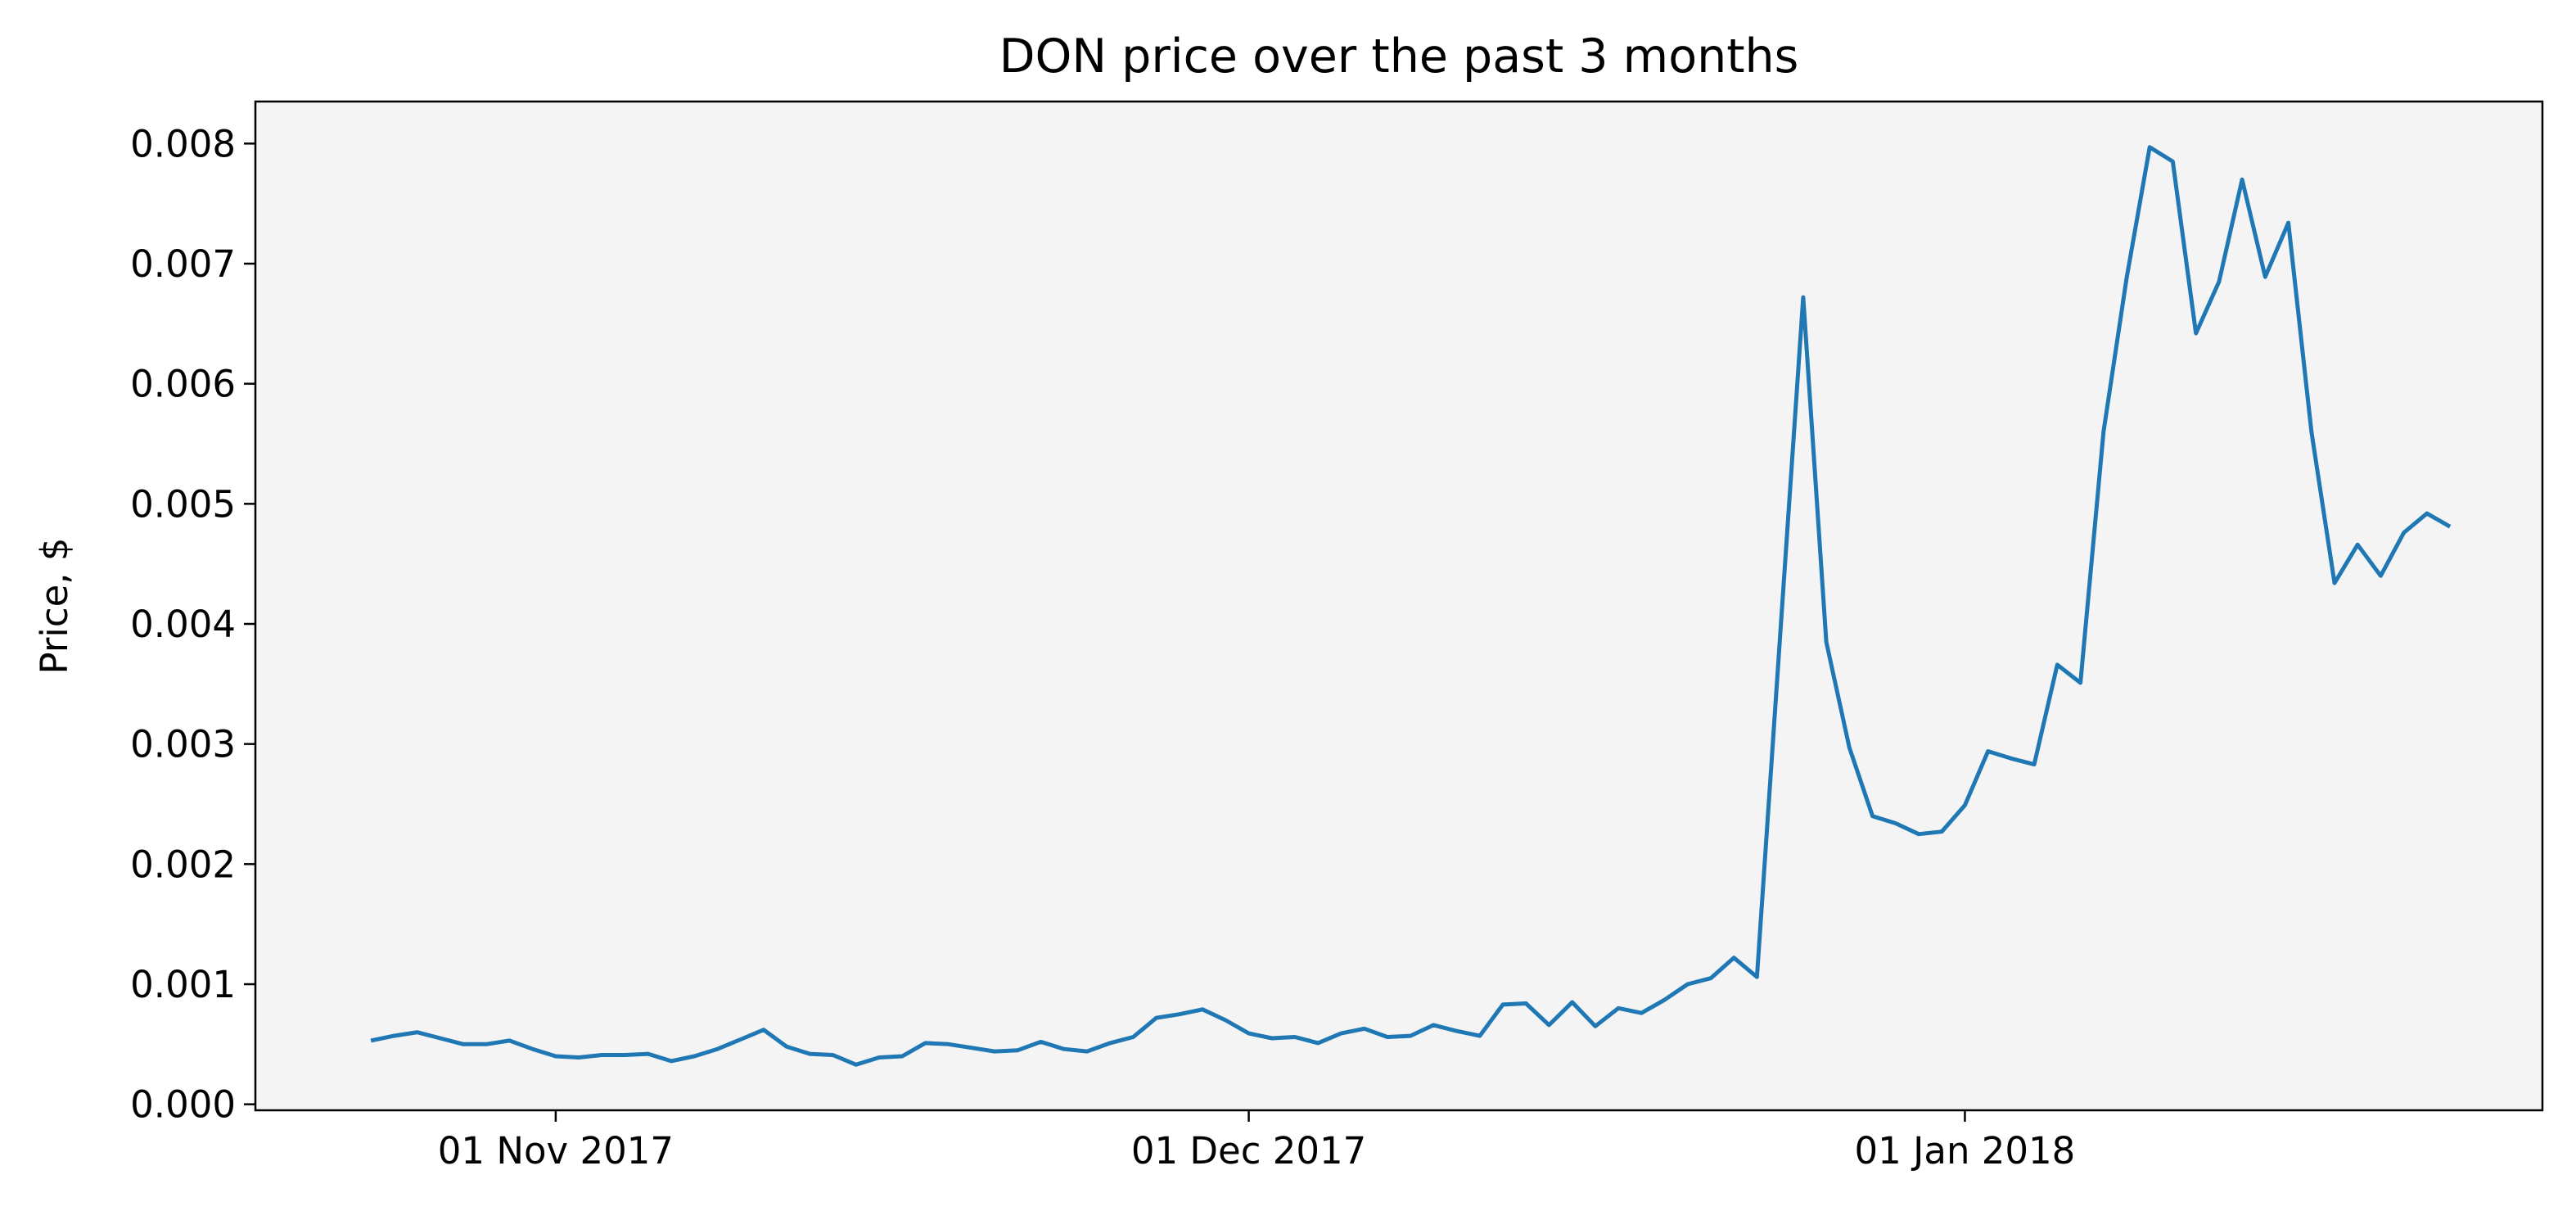  Describe the element at coordinates (1965, 1151) in the screenshot. I see `x-tick-label: 01 Jan 2018` at that location.